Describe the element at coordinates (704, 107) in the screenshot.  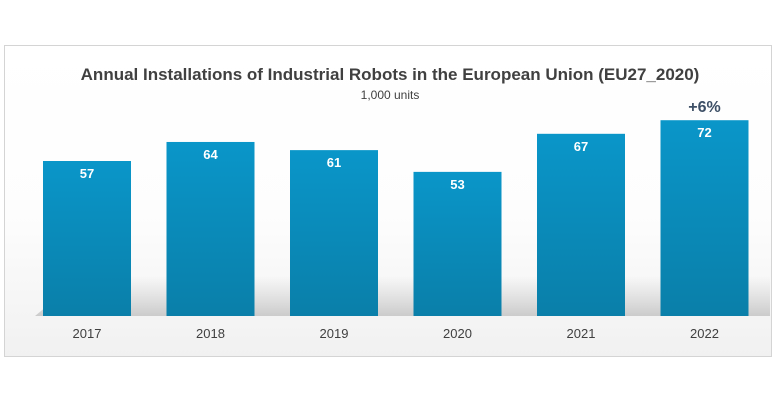
I see `growth-annotation: +6%` at that location.